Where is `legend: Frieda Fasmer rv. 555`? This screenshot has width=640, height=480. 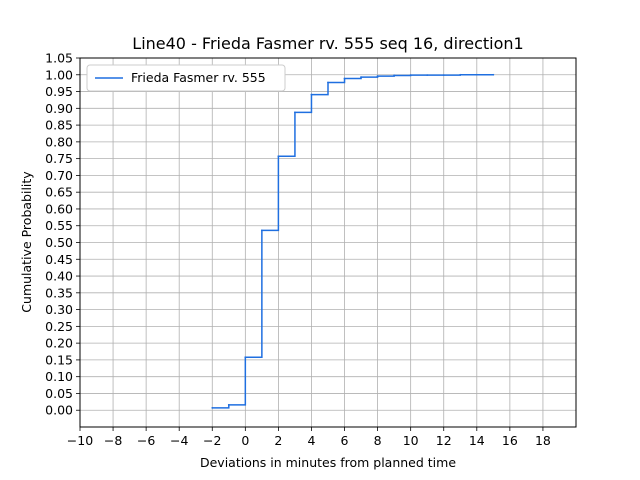 legend: Frieda Fasmer rv. 555 is located at coordinates (186, 78).